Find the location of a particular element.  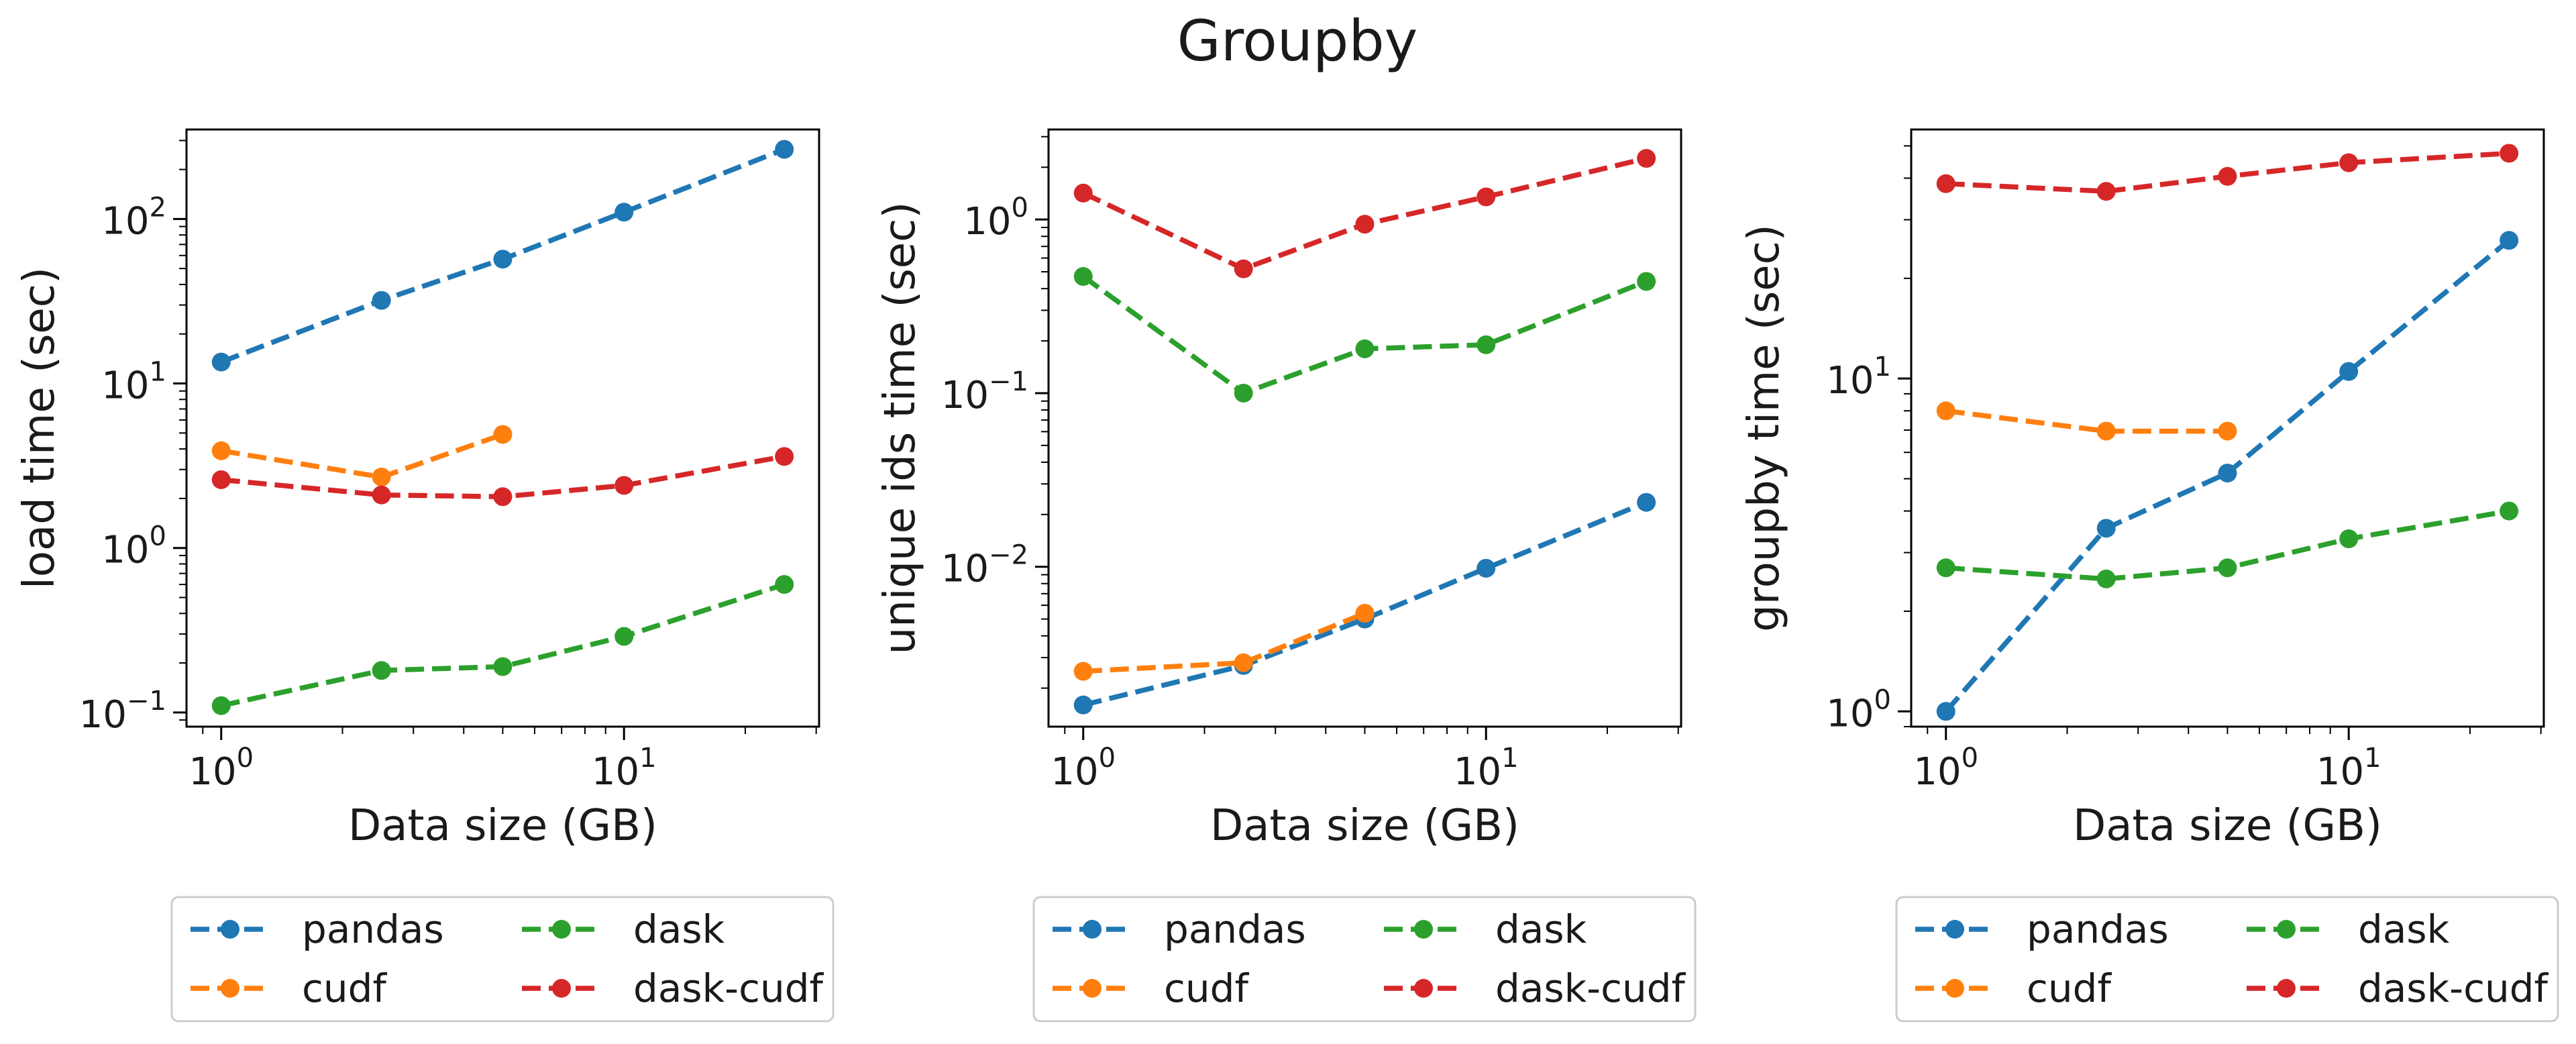

series-line-pandas is located at coordinates (1365, 604).